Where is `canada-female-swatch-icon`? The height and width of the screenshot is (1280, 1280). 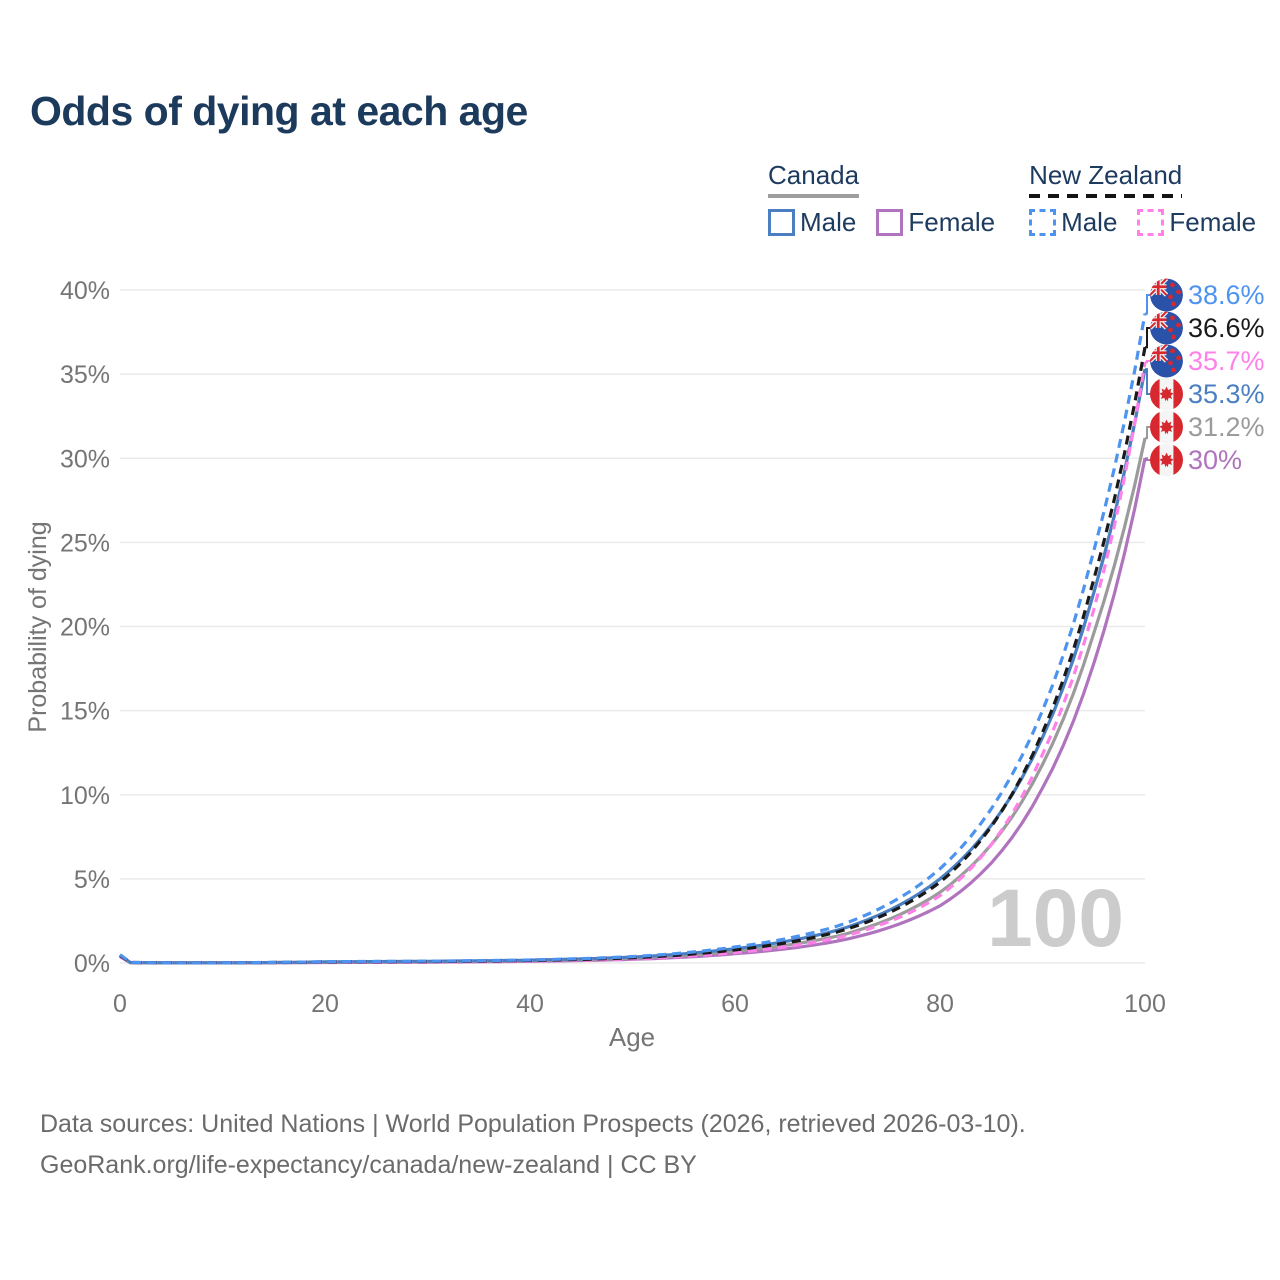
canada-female-swatch-icon is located at coordinates (890, 222).